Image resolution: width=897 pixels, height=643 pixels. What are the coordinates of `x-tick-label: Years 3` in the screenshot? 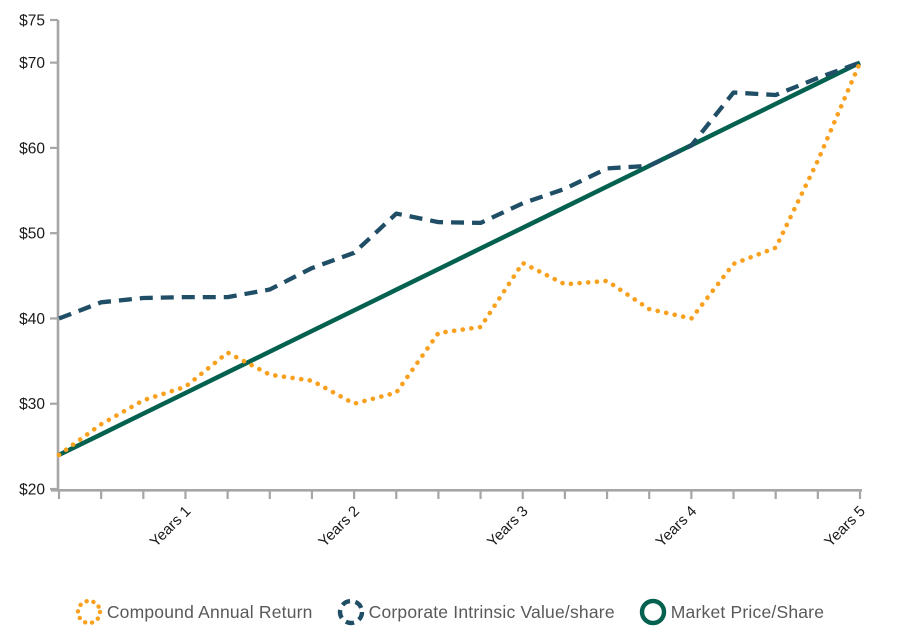 It's located at (508, 527).